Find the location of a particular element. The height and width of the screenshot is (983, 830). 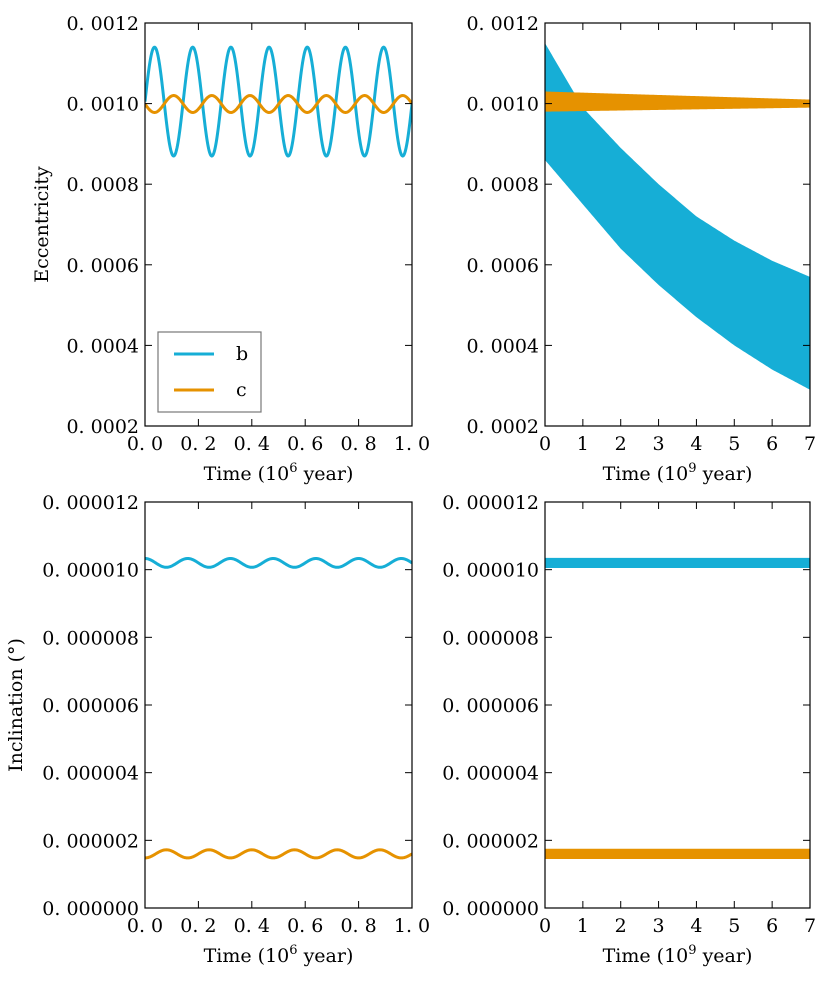

y-axis-label: Eccentricity is located at coordinates (42, 224).